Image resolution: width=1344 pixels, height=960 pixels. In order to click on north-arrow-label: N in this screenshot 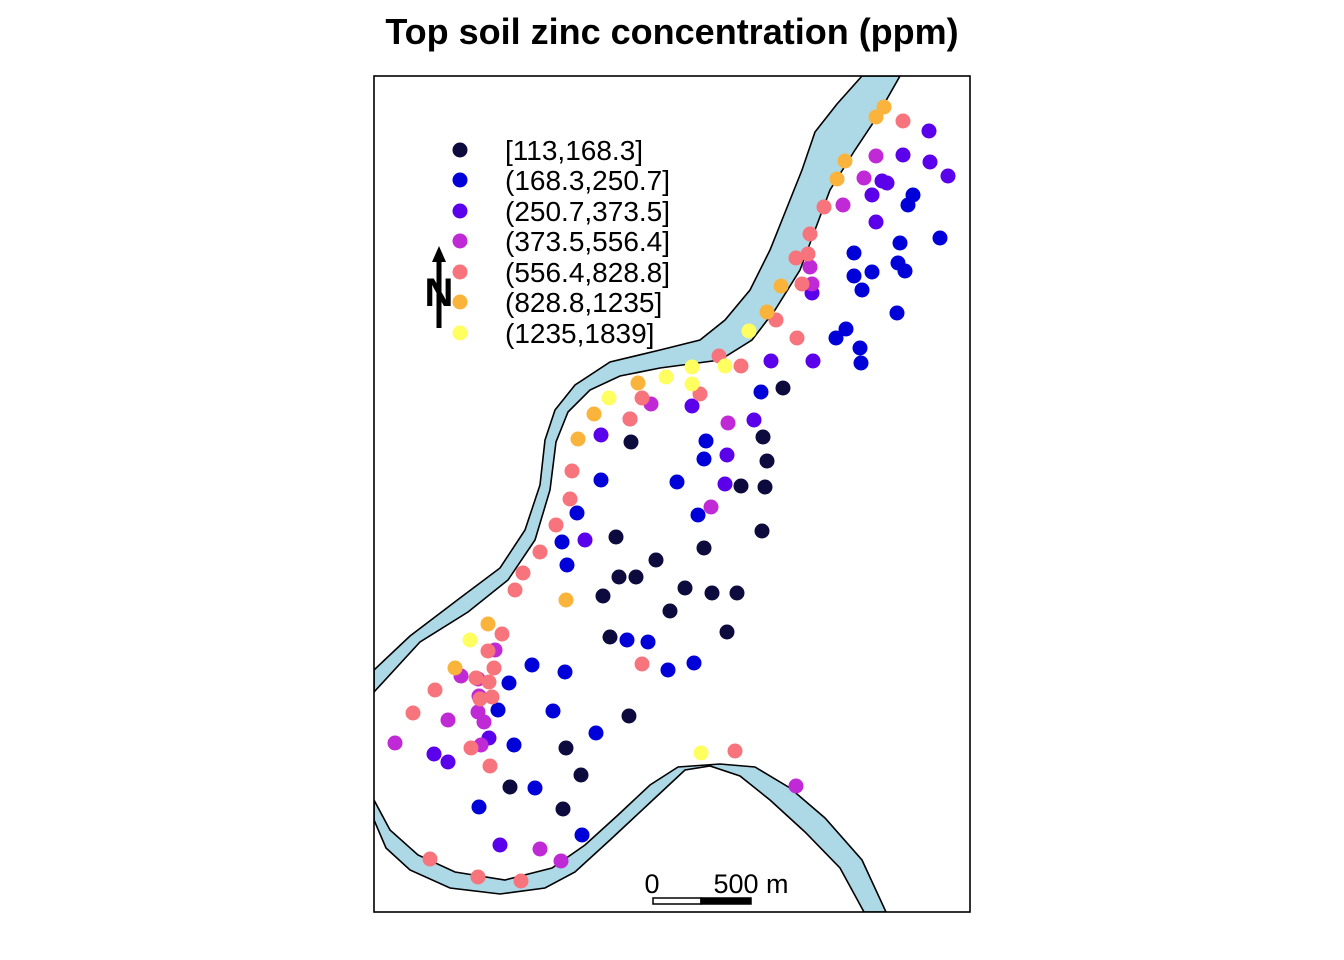, I will do `click(439, 293)`.